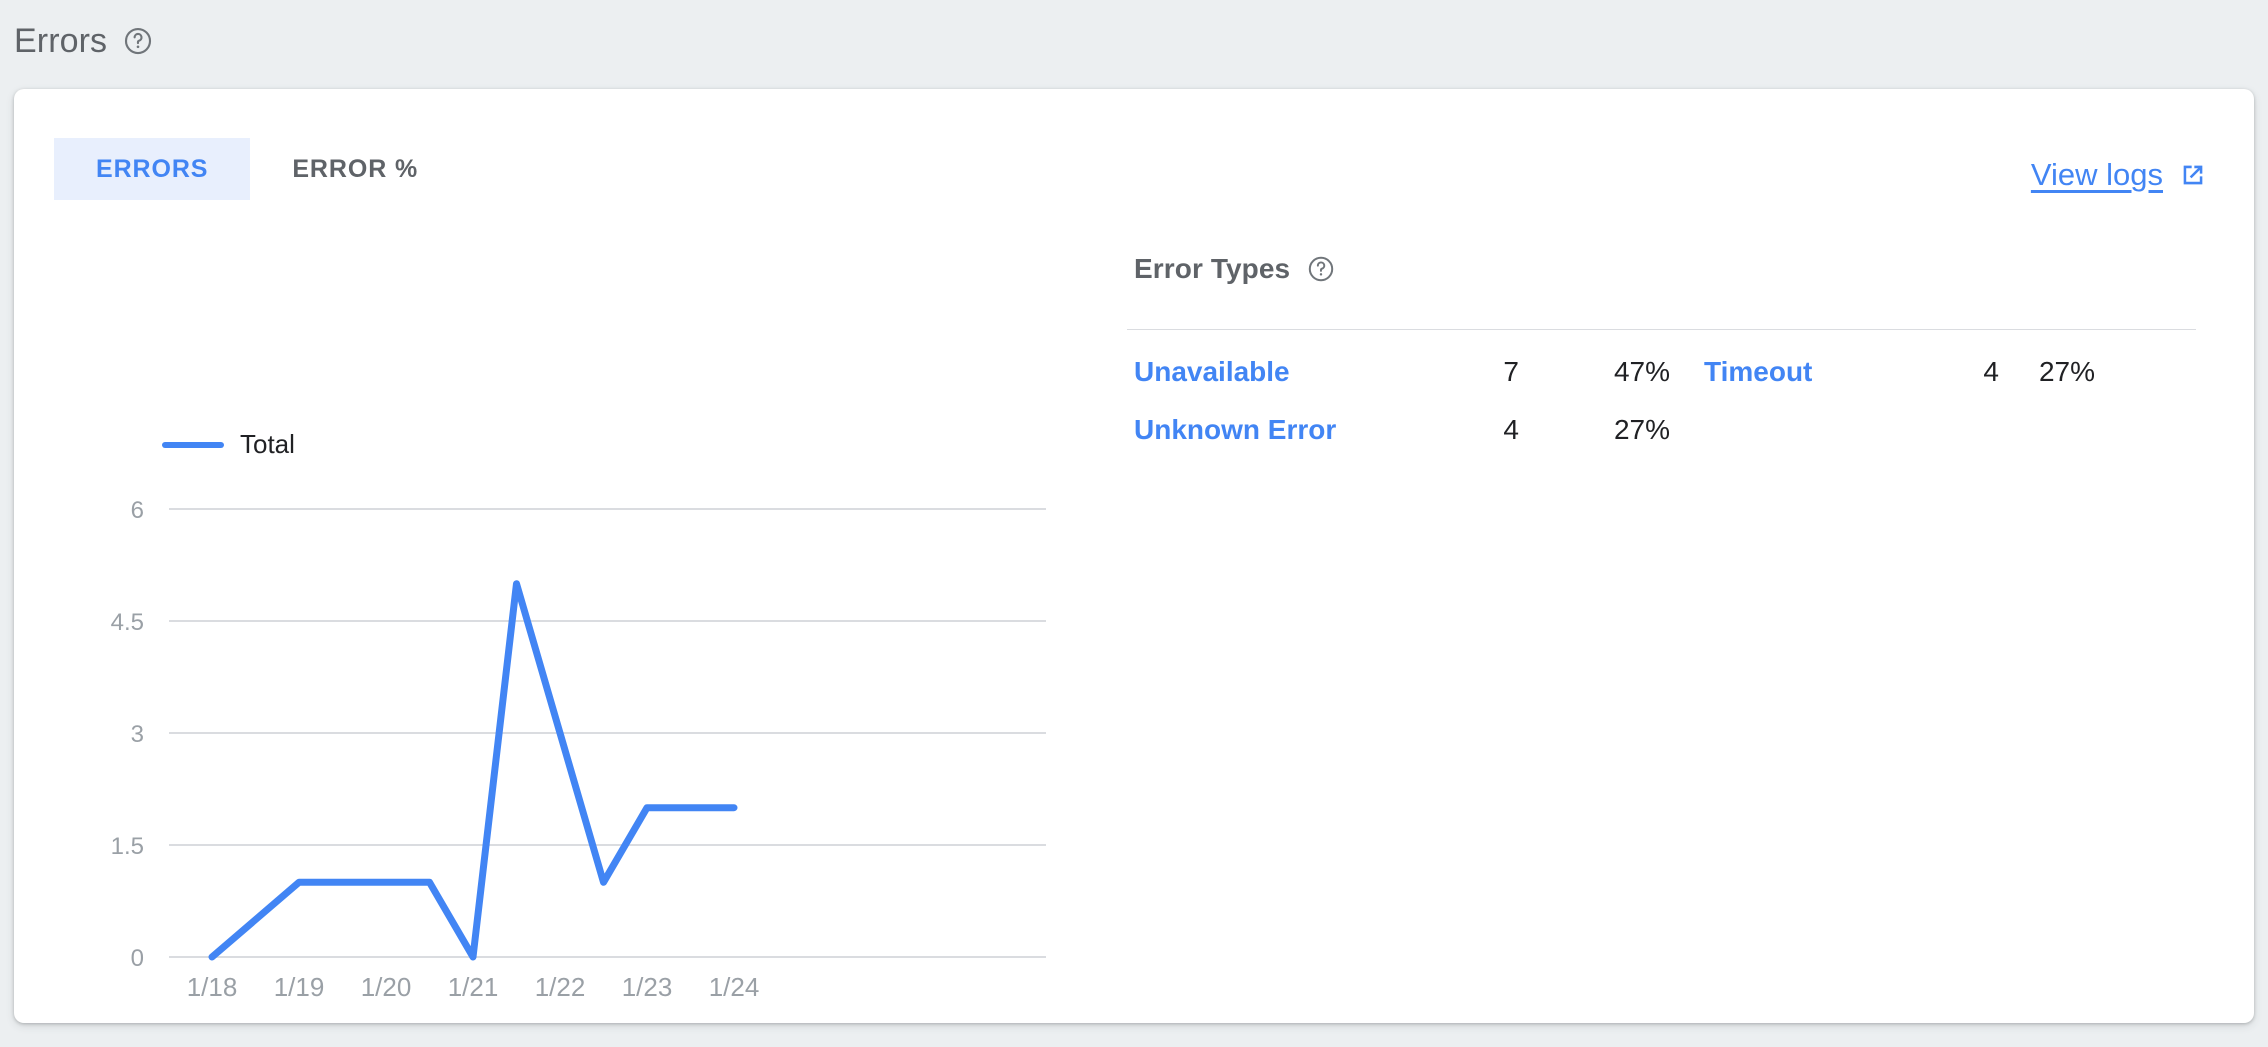  What do you see at coordinates (137, 734) in the screenshot?
I see `ytick-3: 3` at bounding box center [137, 734].